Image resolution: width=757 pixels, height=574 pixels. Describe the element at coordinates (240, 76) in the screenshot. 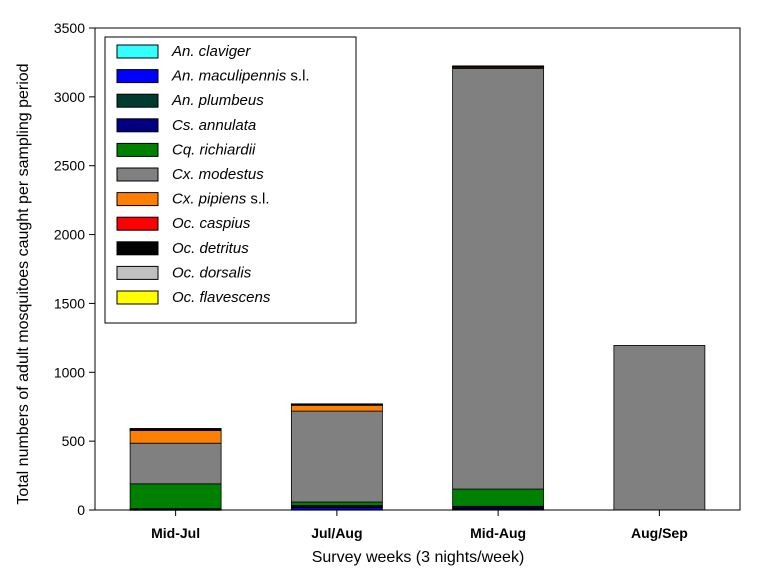

I see `legend-label-maculipennis: An. maculipennis s.l.` at that location.